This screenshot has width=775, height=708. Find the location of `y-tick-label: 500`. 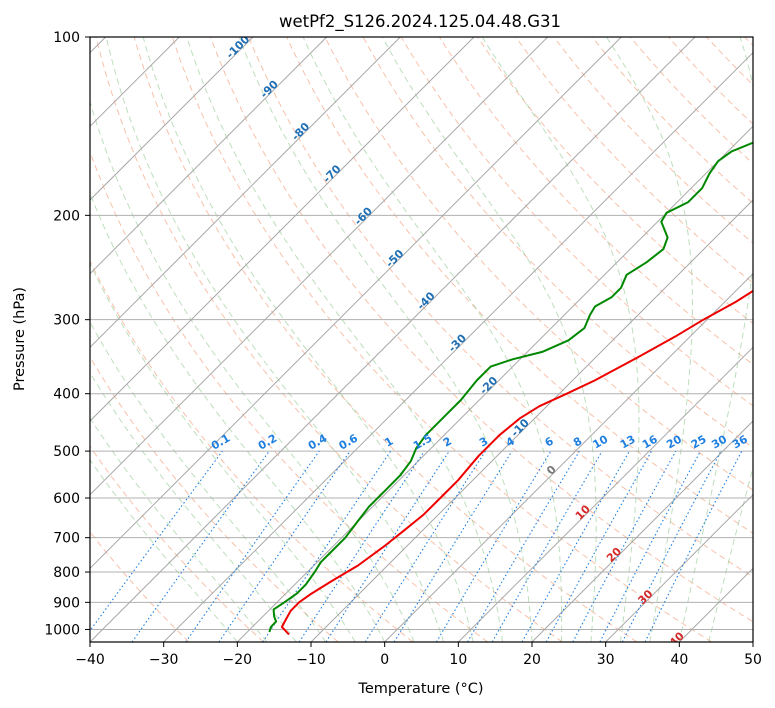

y-tick-label: 500 is located at coordinates (66, 452).